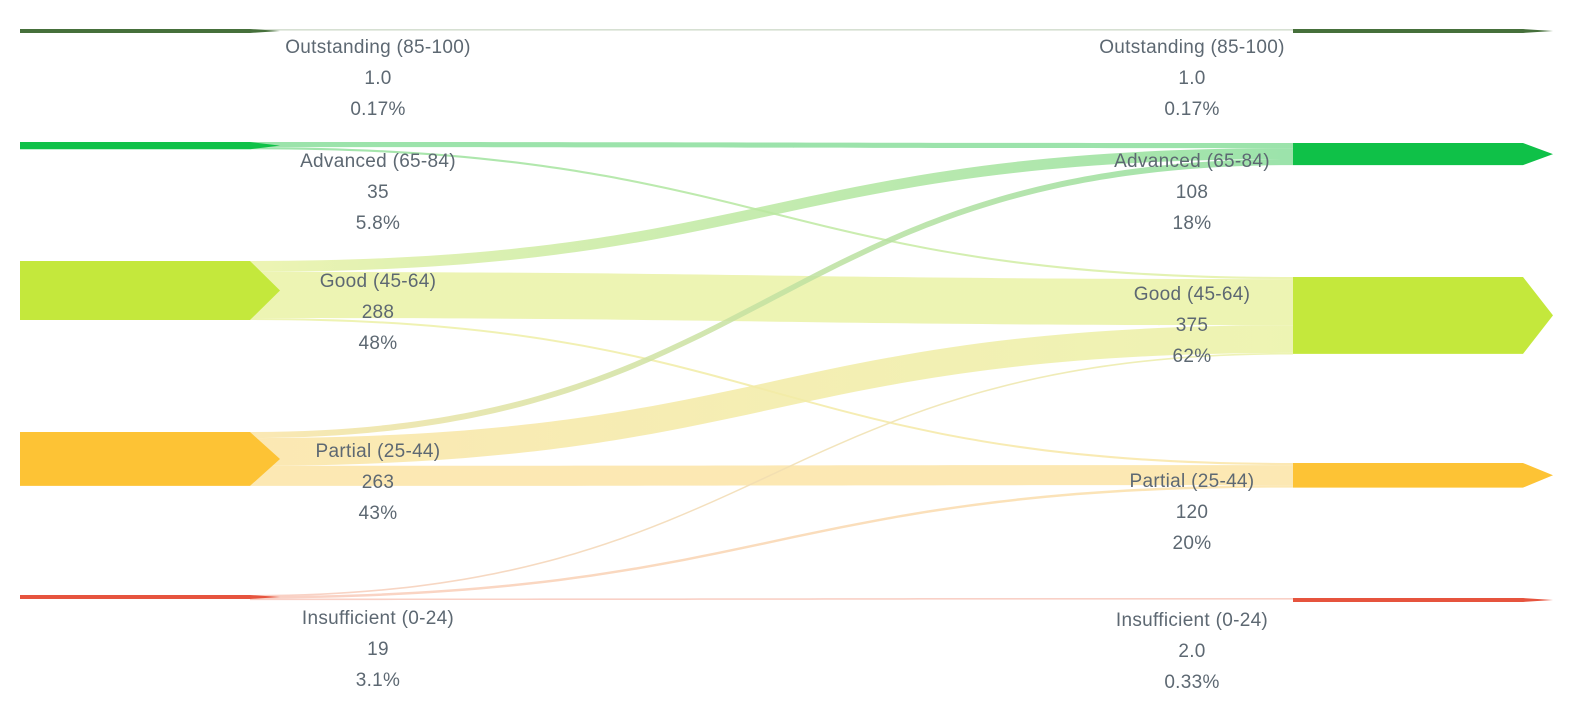 The width and height of the screenshot is (1577, 708). What do you see at coordinates (378, 513) in the screenshot?
I see `node-percent-left-partial: 43%` at bounding box center [378, 513].